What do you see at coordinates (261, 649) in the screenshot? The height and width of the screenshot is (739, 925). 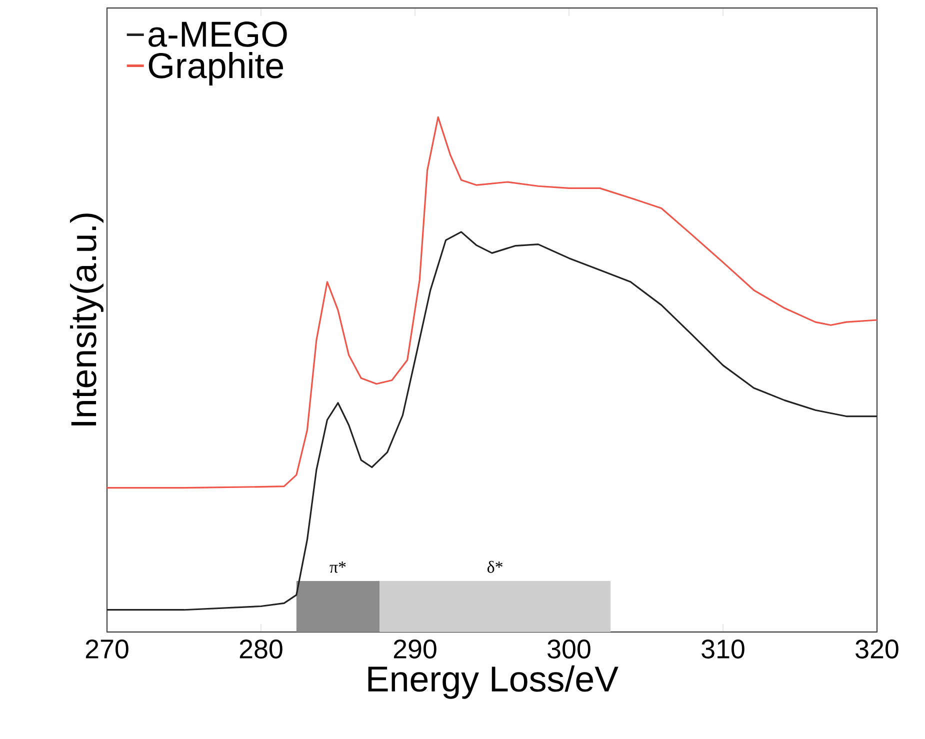 I see `x-tick-label: 280` at bounding box center [261, 649].